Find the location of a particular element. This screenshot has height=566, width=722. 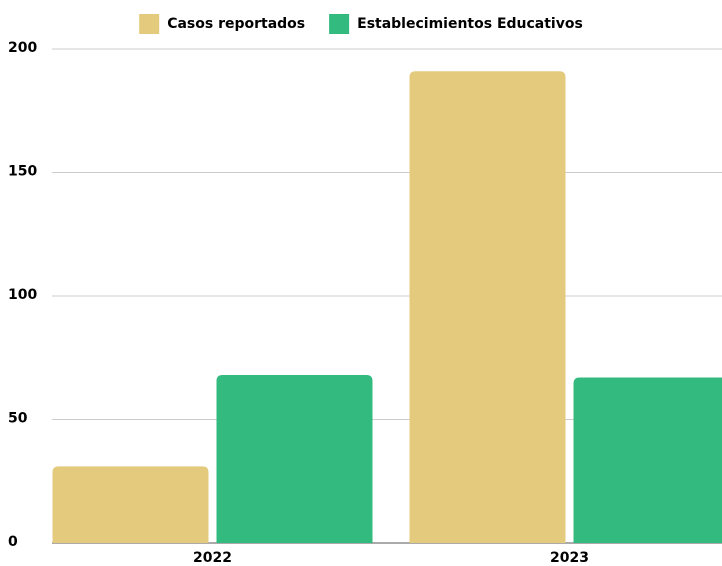

x-tick-label: 2023 is located at coordinates (569, 558).